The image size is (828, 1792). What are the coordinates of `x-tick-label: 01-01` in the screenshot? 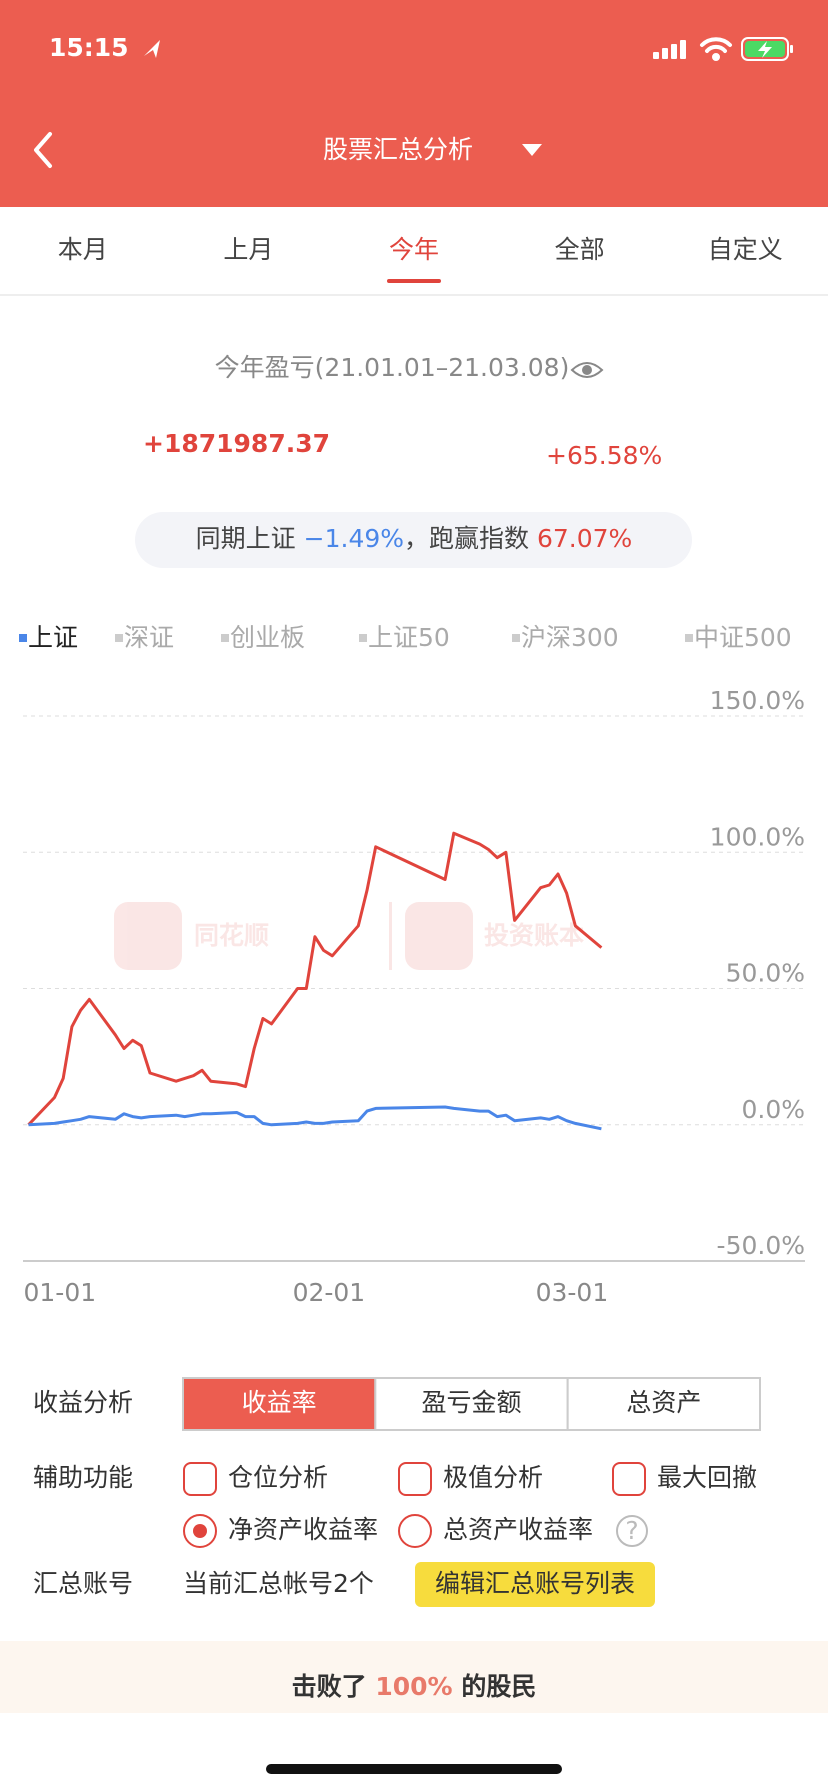 It's located at (60, 1292).